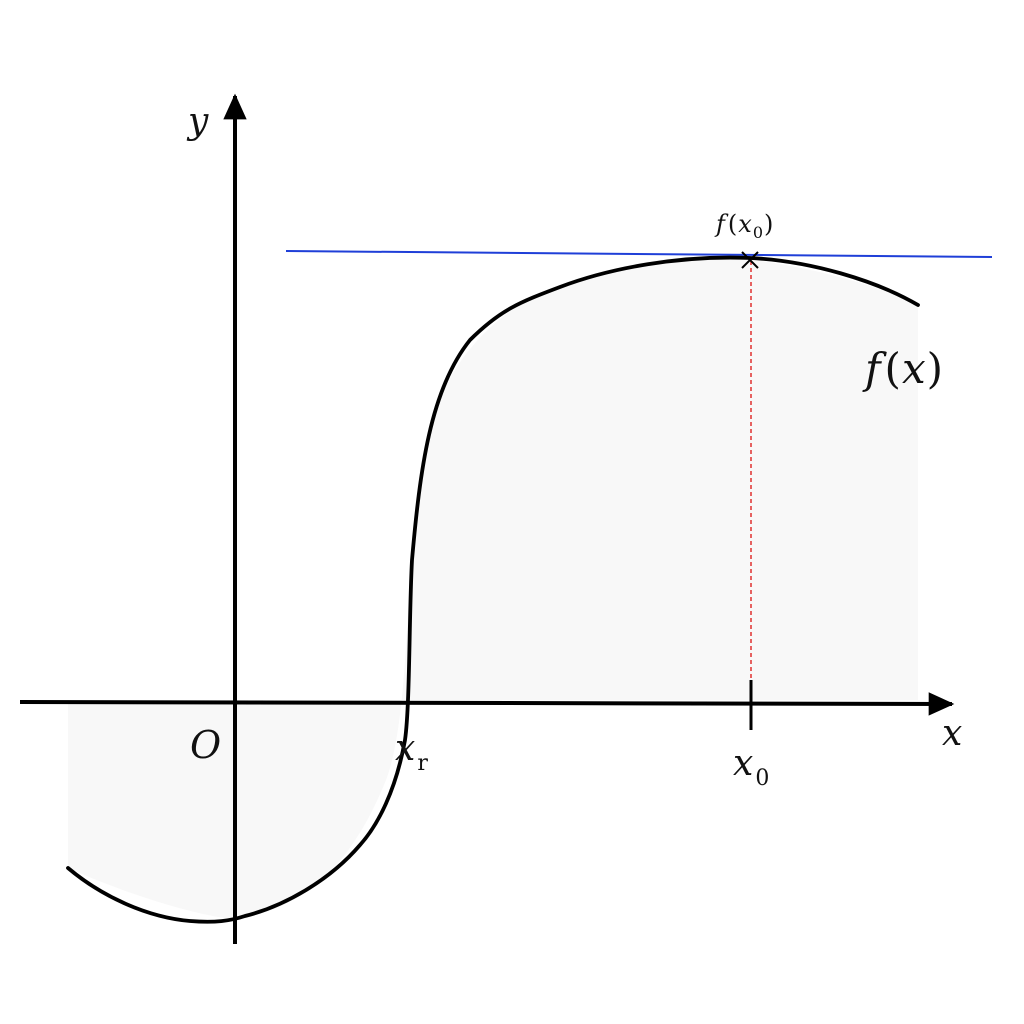 Image resolution: width=1024 pixels, height=1024 pixels. What do you see at coordinates (952, 733) in the screenshot?
I see `x-axis-label: x` at bounding box center [952, 733].